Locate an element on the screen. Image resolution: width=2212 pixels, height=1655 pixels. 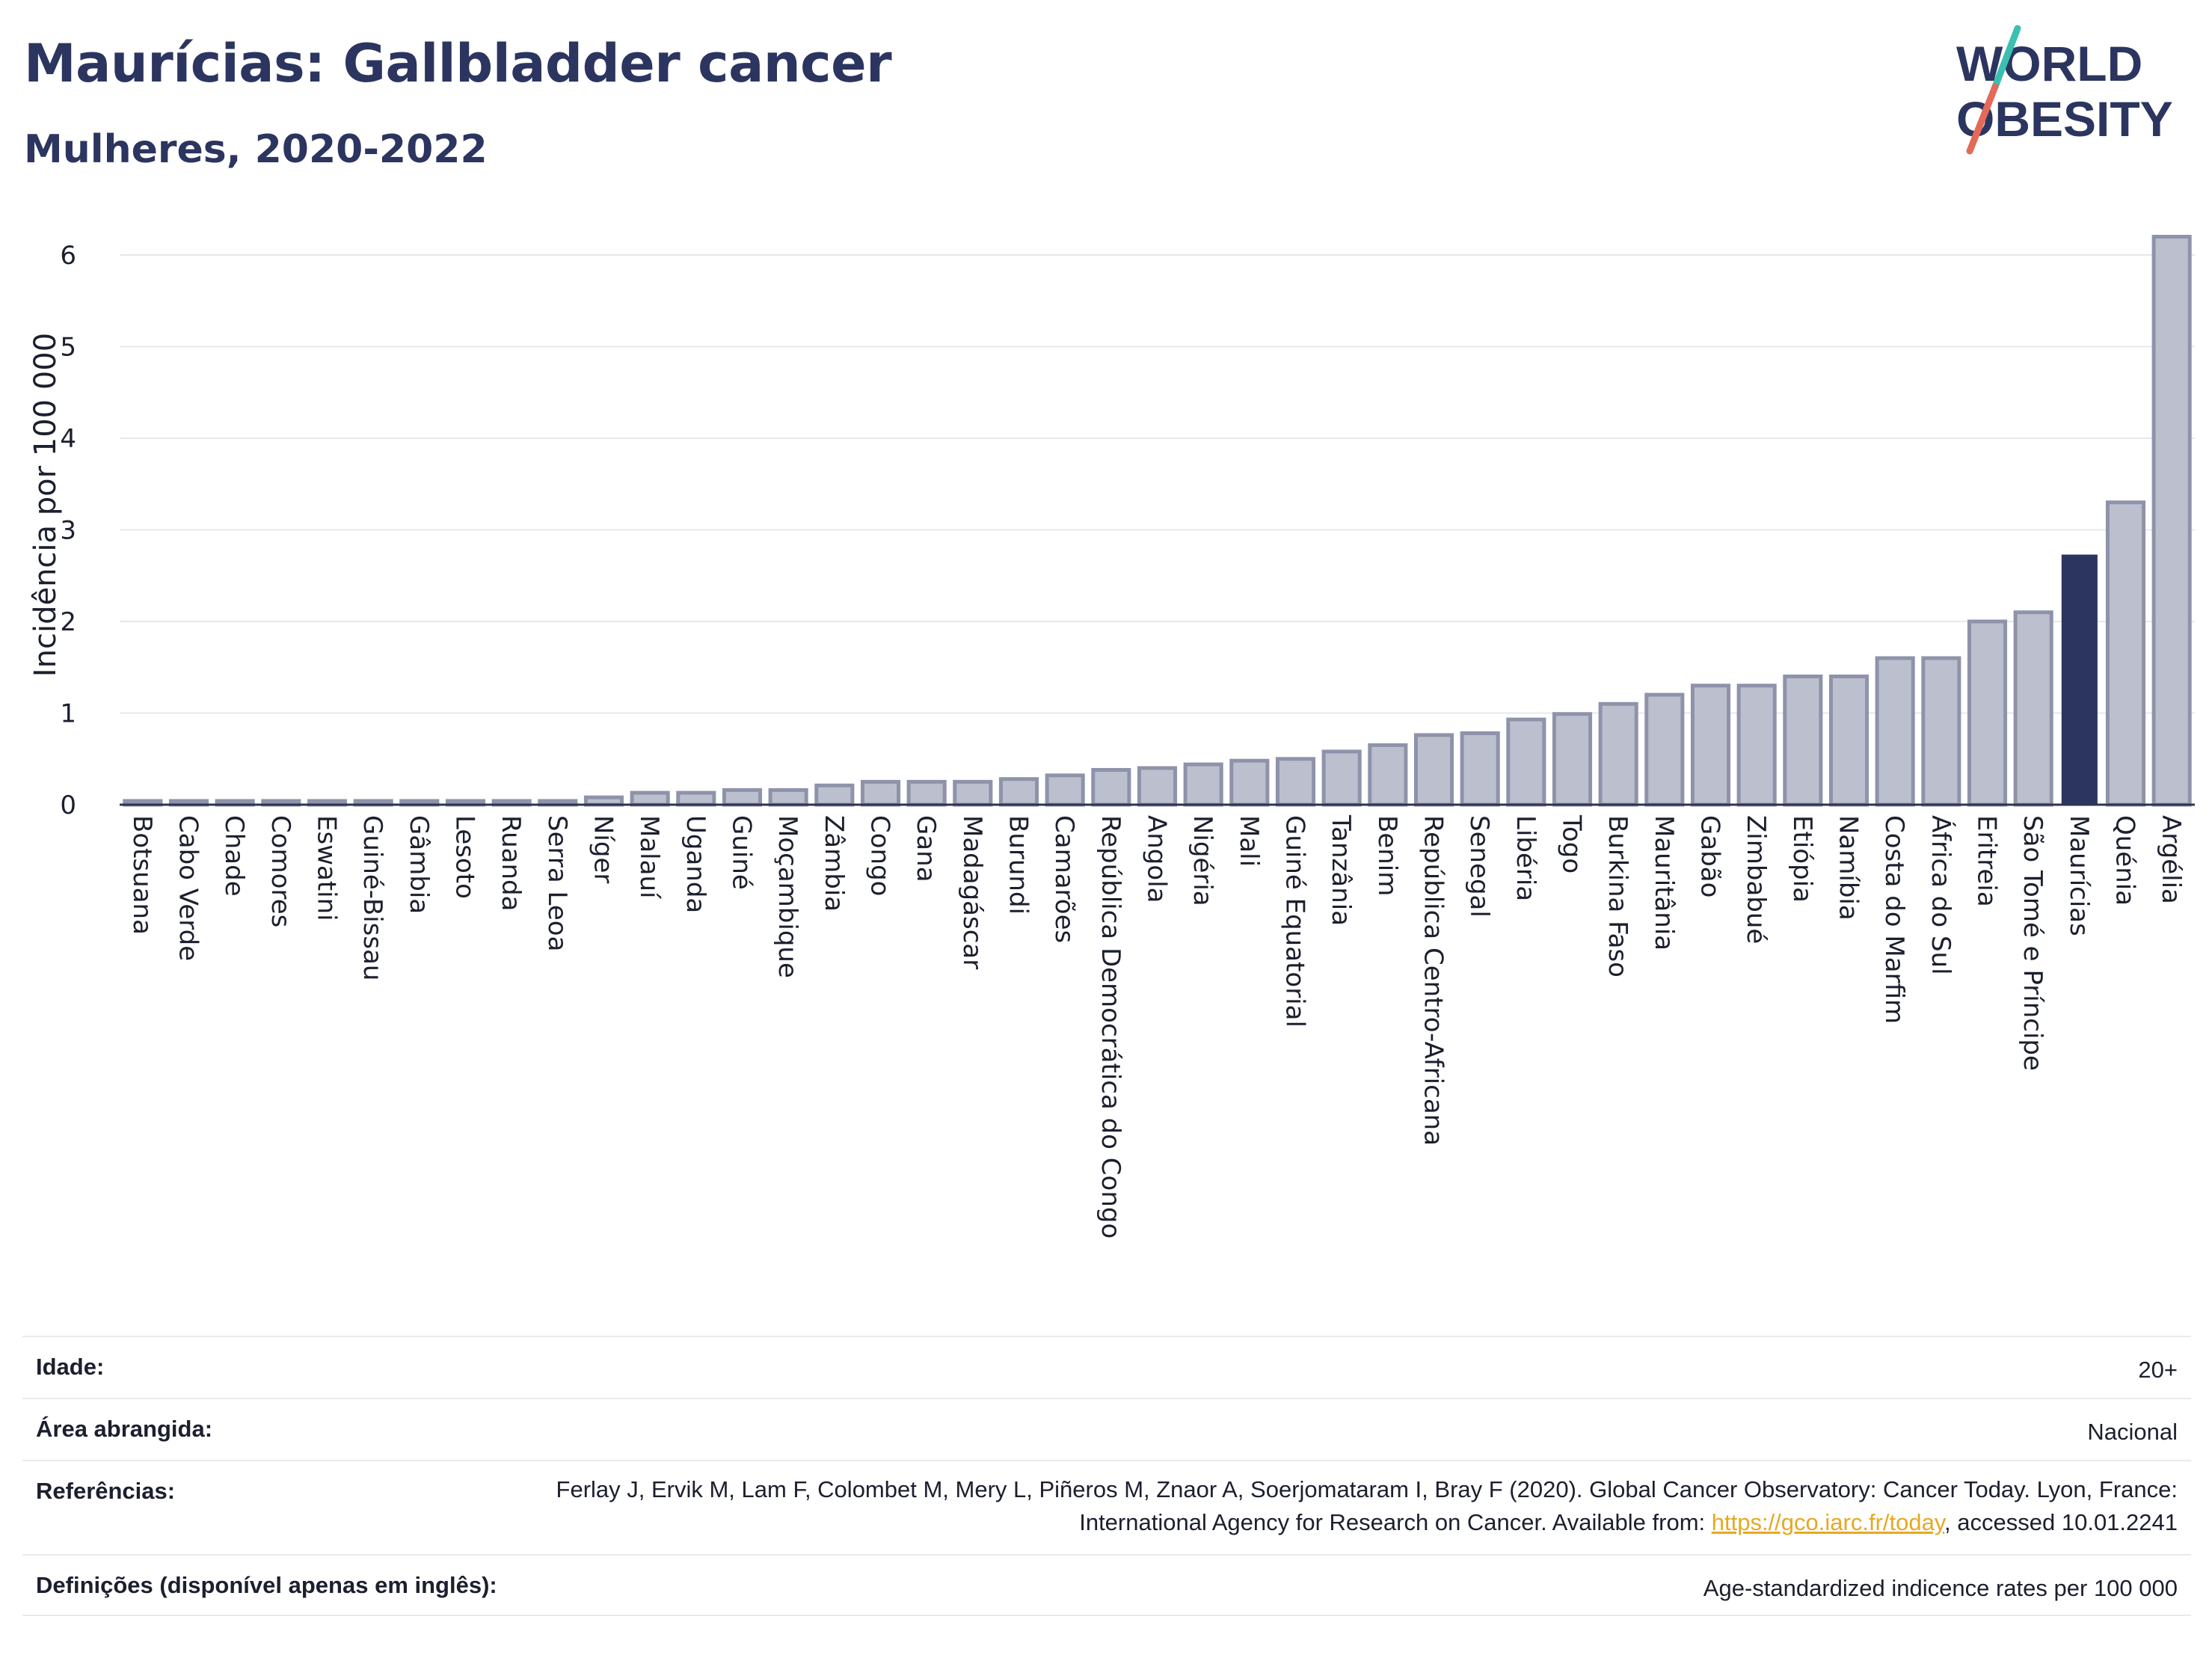
x-tick-label: República Democrática do Congo is located at coordinates (1110, 1026).